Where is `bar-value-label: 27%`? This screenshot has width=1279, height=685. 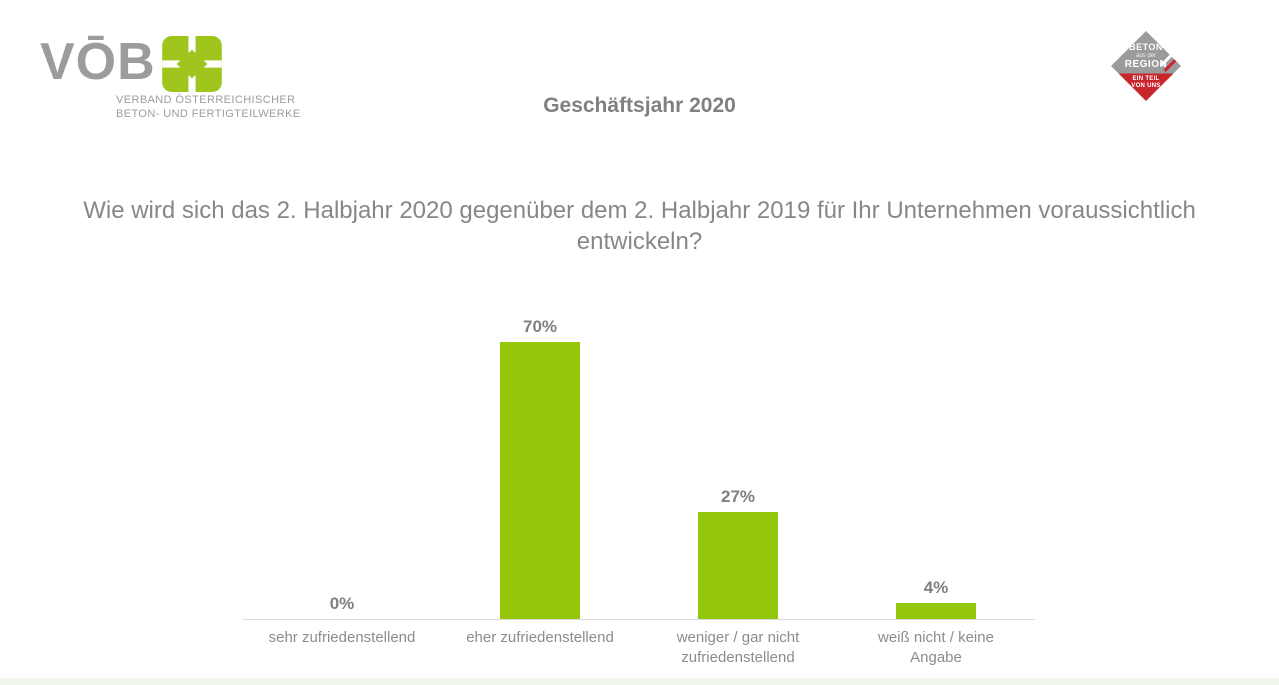 bar-value-label: 27% is located at coordinates (738, 496).